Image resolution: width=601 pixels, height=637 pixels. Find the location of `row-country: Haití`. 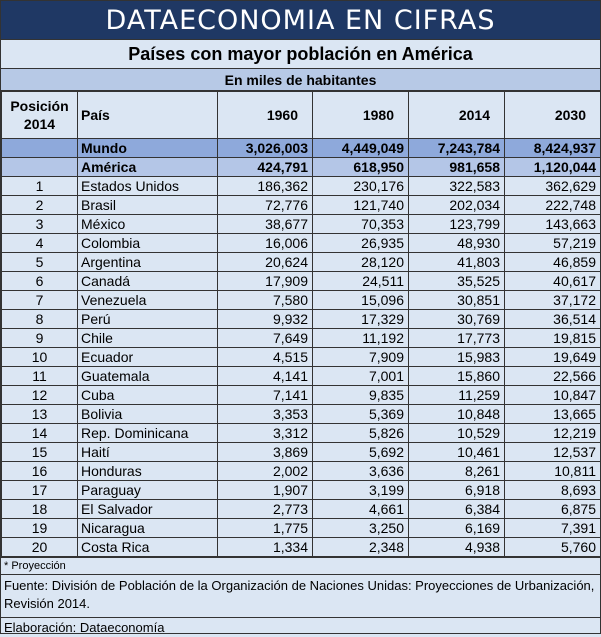

row-country: Haití is located at coordinates (147, 452).